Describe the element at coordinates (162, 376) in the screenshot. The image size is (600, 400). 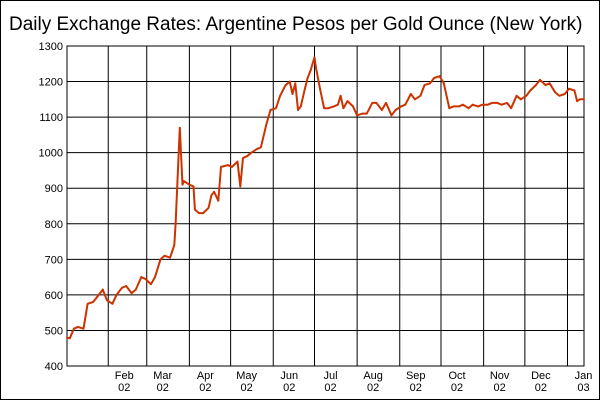
I see `x-tick-month-label: Mar` at that location.